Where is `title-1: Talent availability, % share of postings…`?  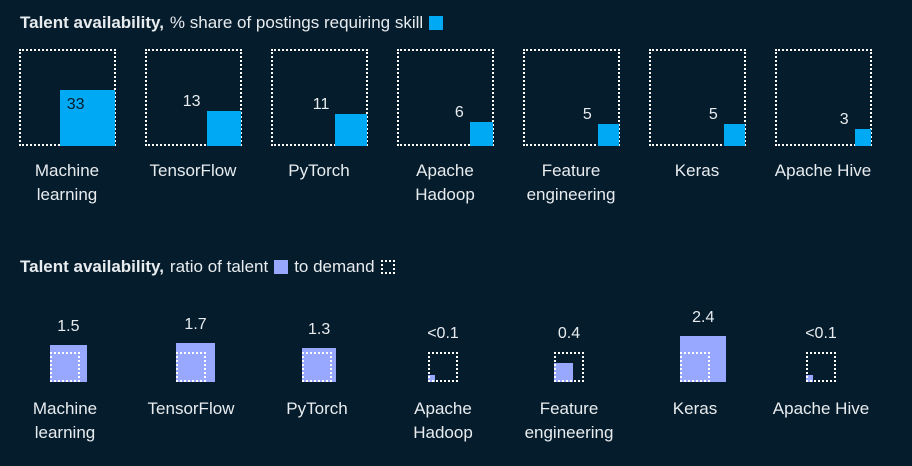 title-1: Talent availability, % share of postings… is located at coordinates (232, 23).